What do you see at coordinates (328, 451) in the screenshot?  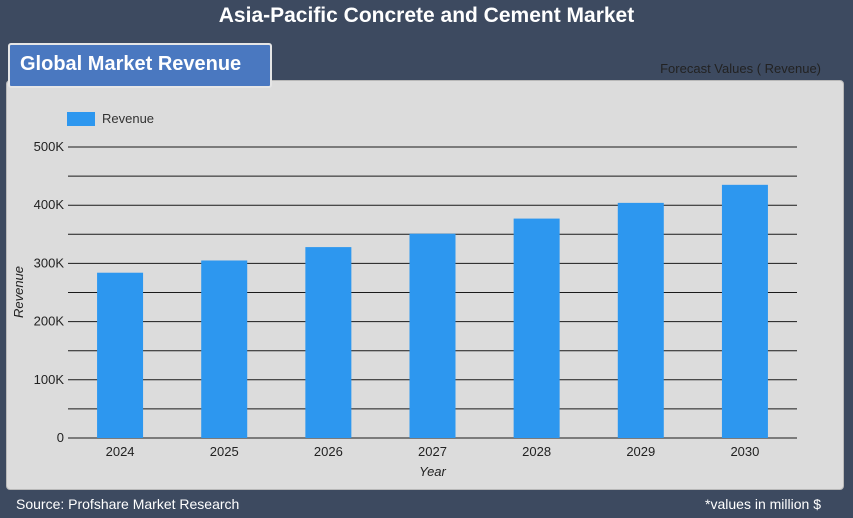 I see `x-tick-label: 2026` at bounding box center [328, 451].